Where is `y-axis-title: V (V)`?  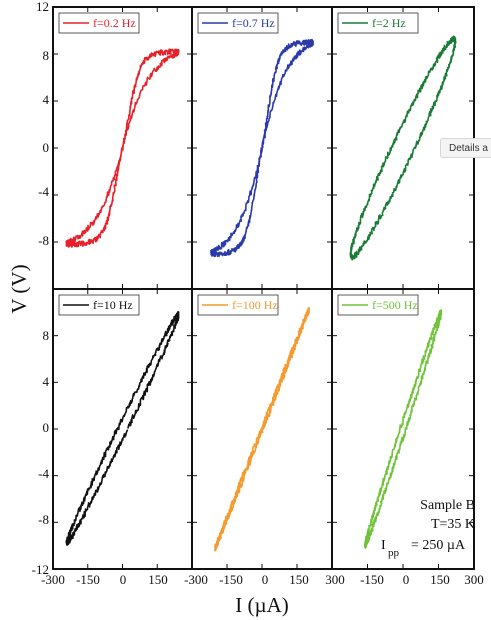 y-axis-title: V (V) is located at coordinates (19, 288).